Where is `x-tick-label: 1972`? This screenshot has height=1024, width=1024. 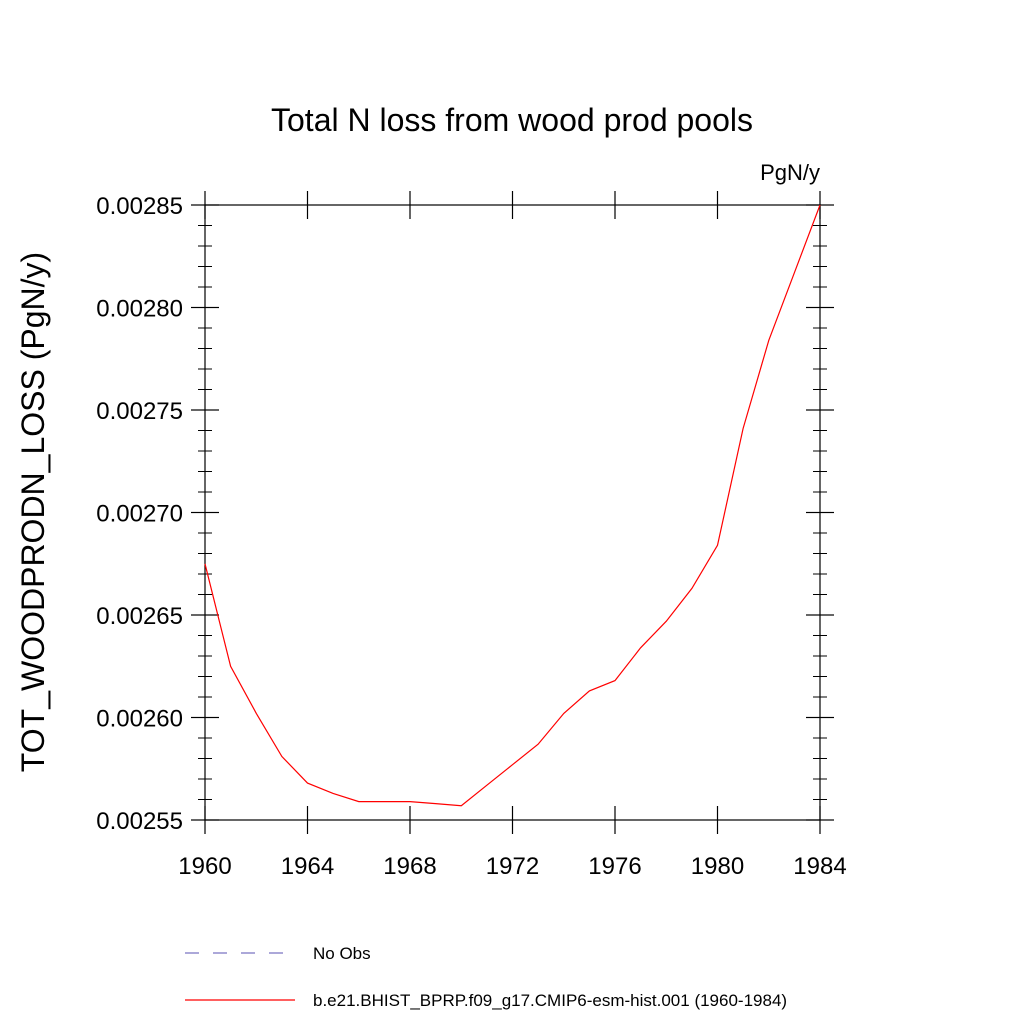 x-tick-label: 1972 is located at coordinates (512, 866).